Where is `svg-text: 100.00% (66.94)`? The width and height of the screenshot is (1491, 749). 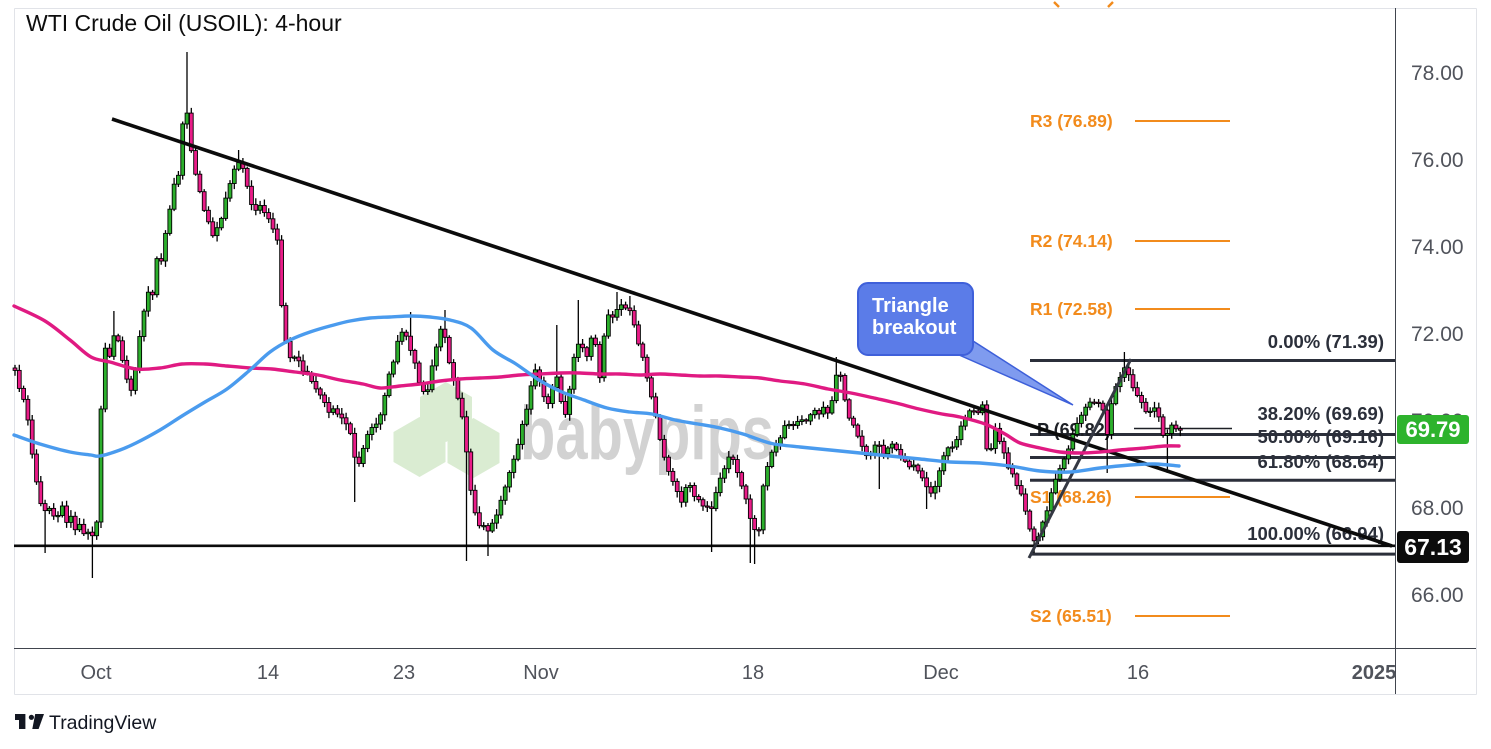
svg-text: 100.00% (66.94) is located at coordinates (1315, 533).